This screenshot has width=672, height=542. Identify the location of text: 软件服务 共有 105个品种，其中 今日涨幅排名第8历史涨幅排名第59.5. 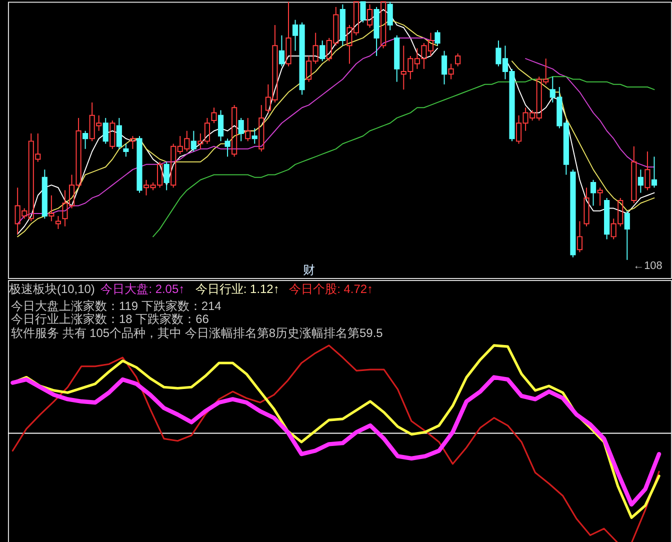
(197, 333).